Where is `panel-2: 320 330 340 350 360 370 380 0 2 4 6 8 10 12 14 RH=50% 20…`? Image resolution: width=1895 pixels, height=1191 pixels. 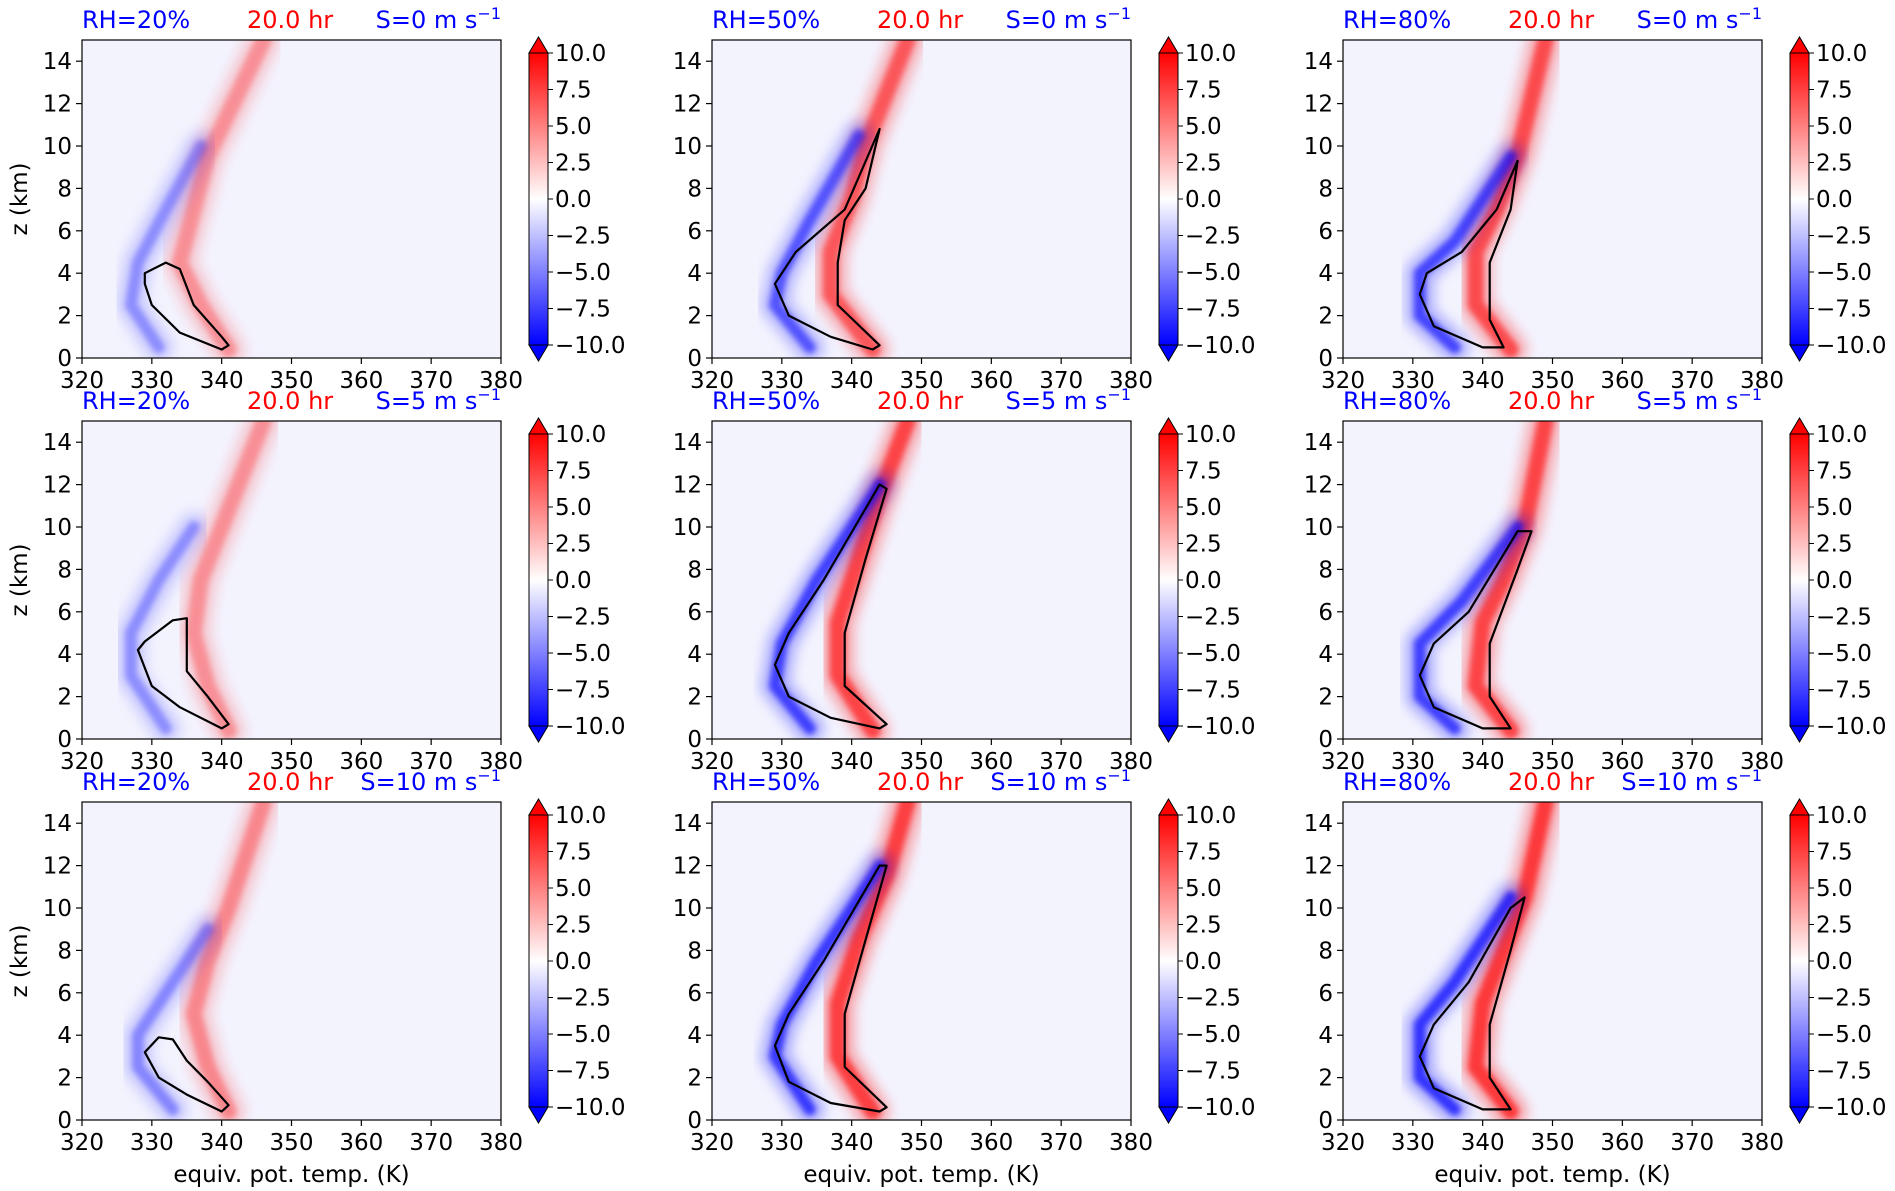 panel-2: 320 330 340 350 360 370 380 0 2 4 6 8 10 12 14 RH=50% 20… is located at coordinates (964, 199).